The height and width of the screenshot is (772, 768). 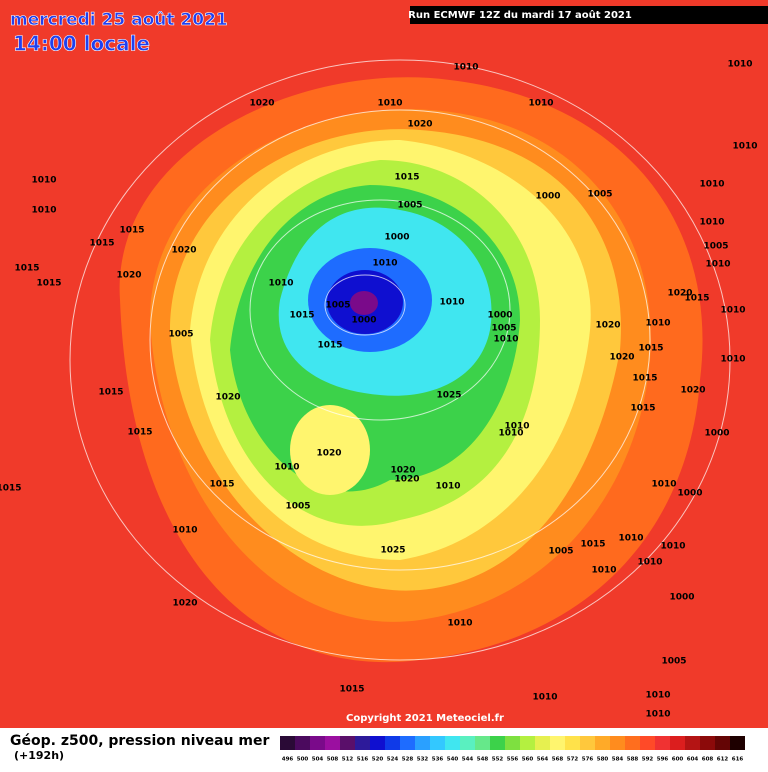 What do you see at coordinates (453, 760) in the screenshot?
I see `scale-label: 540` at bounding box center [453, 760].